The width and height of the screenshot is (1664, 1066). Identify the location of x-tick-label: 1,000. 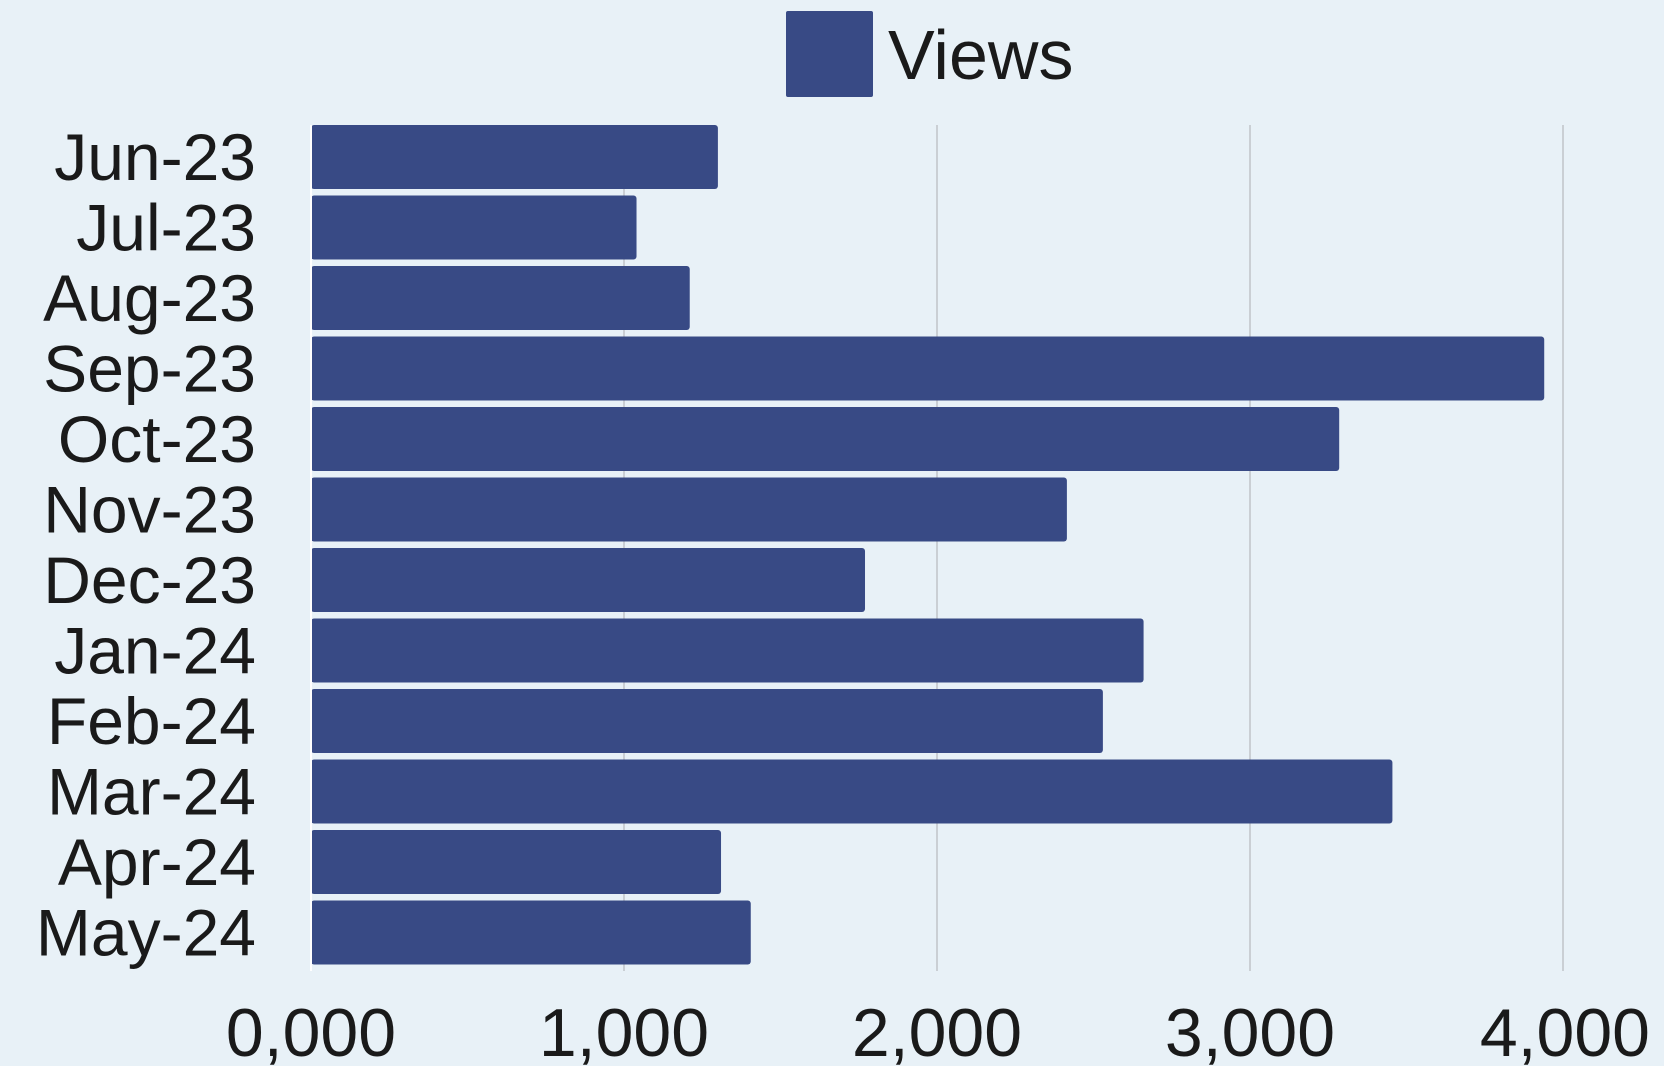
(624, 1030).